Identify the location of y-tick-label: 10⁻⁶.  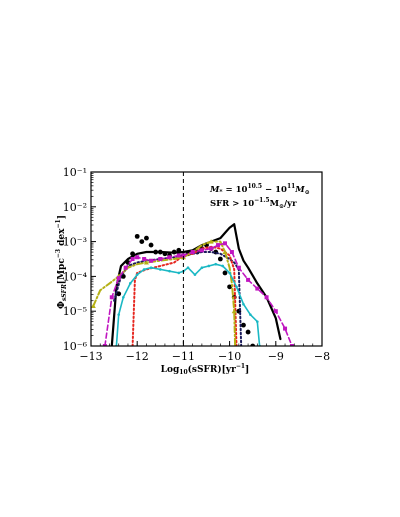
(75, 346).